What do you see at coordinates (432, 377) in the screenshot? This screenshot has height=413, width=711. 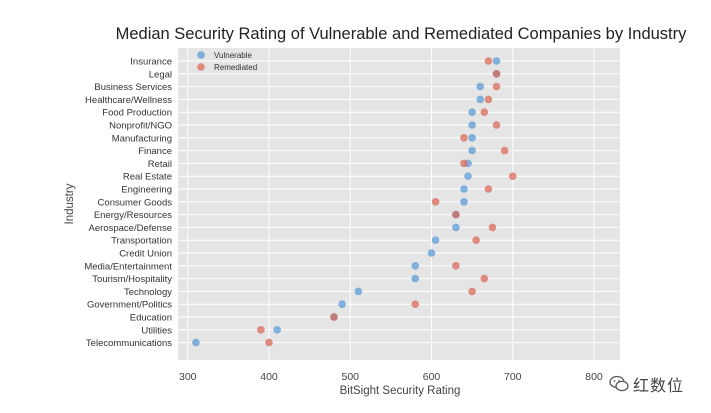 I see `x-tick-label: 600` at bounding box center [432, 377].